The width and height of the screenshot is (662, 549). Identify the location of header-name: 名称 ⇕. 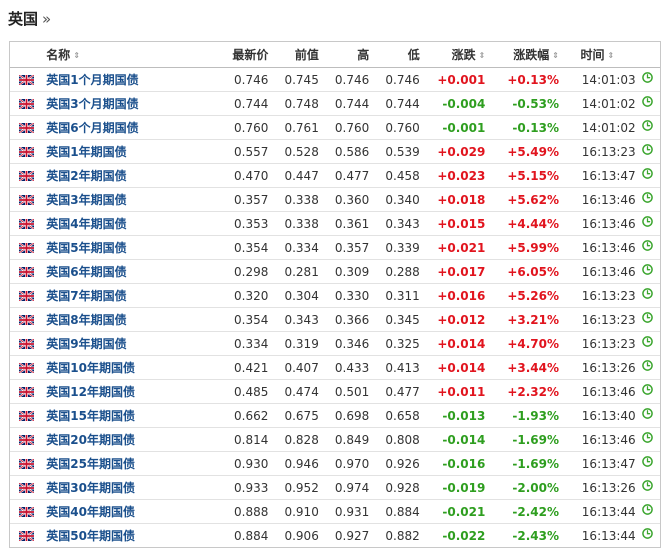
(129, 55).